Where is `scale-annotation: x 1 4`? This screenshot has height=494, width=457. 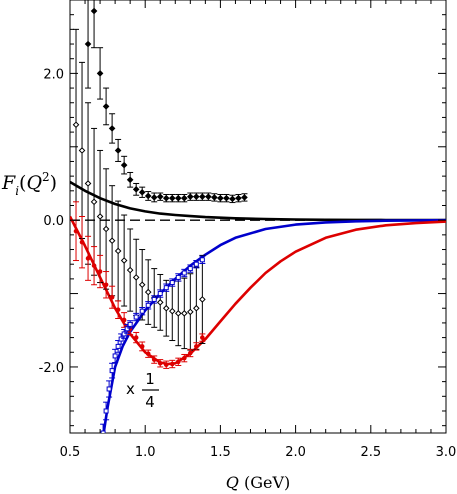 scale-annotation: x 1 4 is located at coordinates (142, 390).